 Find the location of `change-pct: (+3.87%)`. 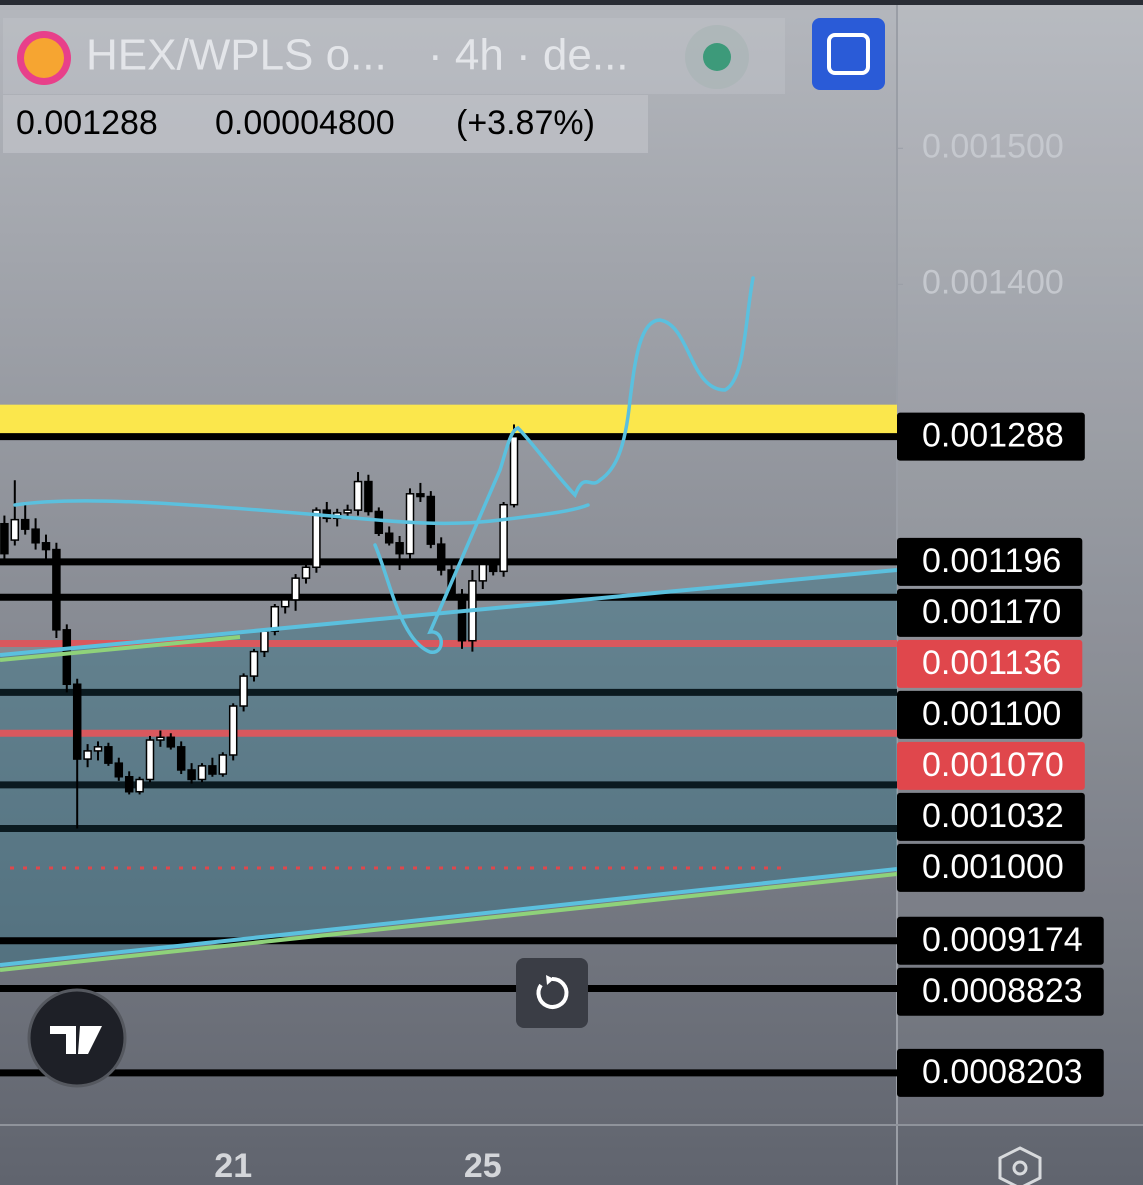

change-pct: (+3.87%) is located at coordinates (525, 123).